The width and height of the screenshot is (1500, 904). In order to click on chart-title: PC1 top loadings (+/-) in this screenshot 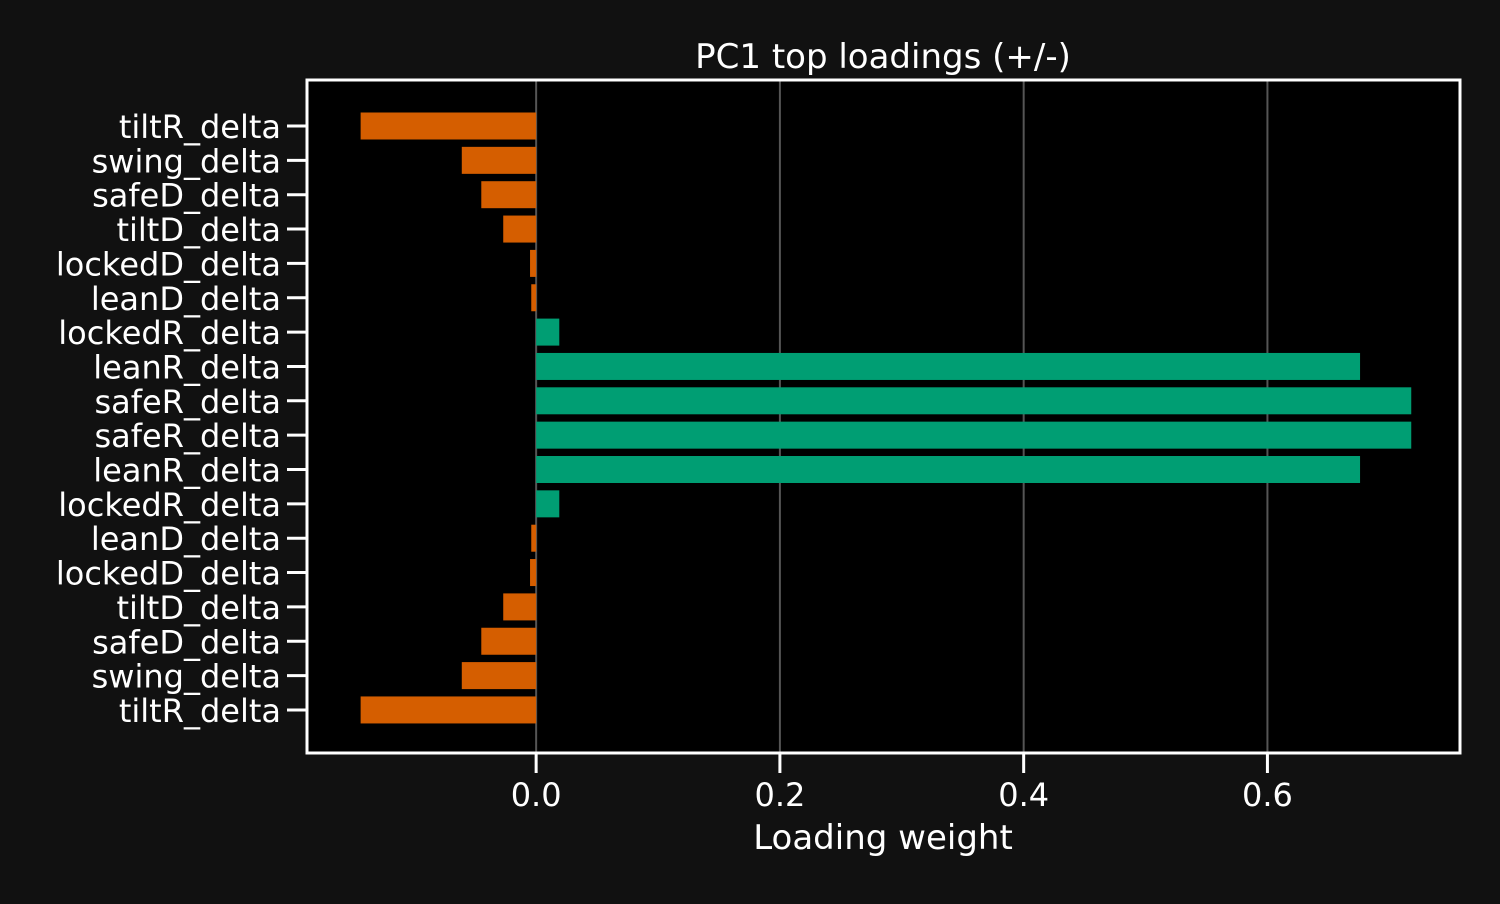, I will do `click(883, 57)`.